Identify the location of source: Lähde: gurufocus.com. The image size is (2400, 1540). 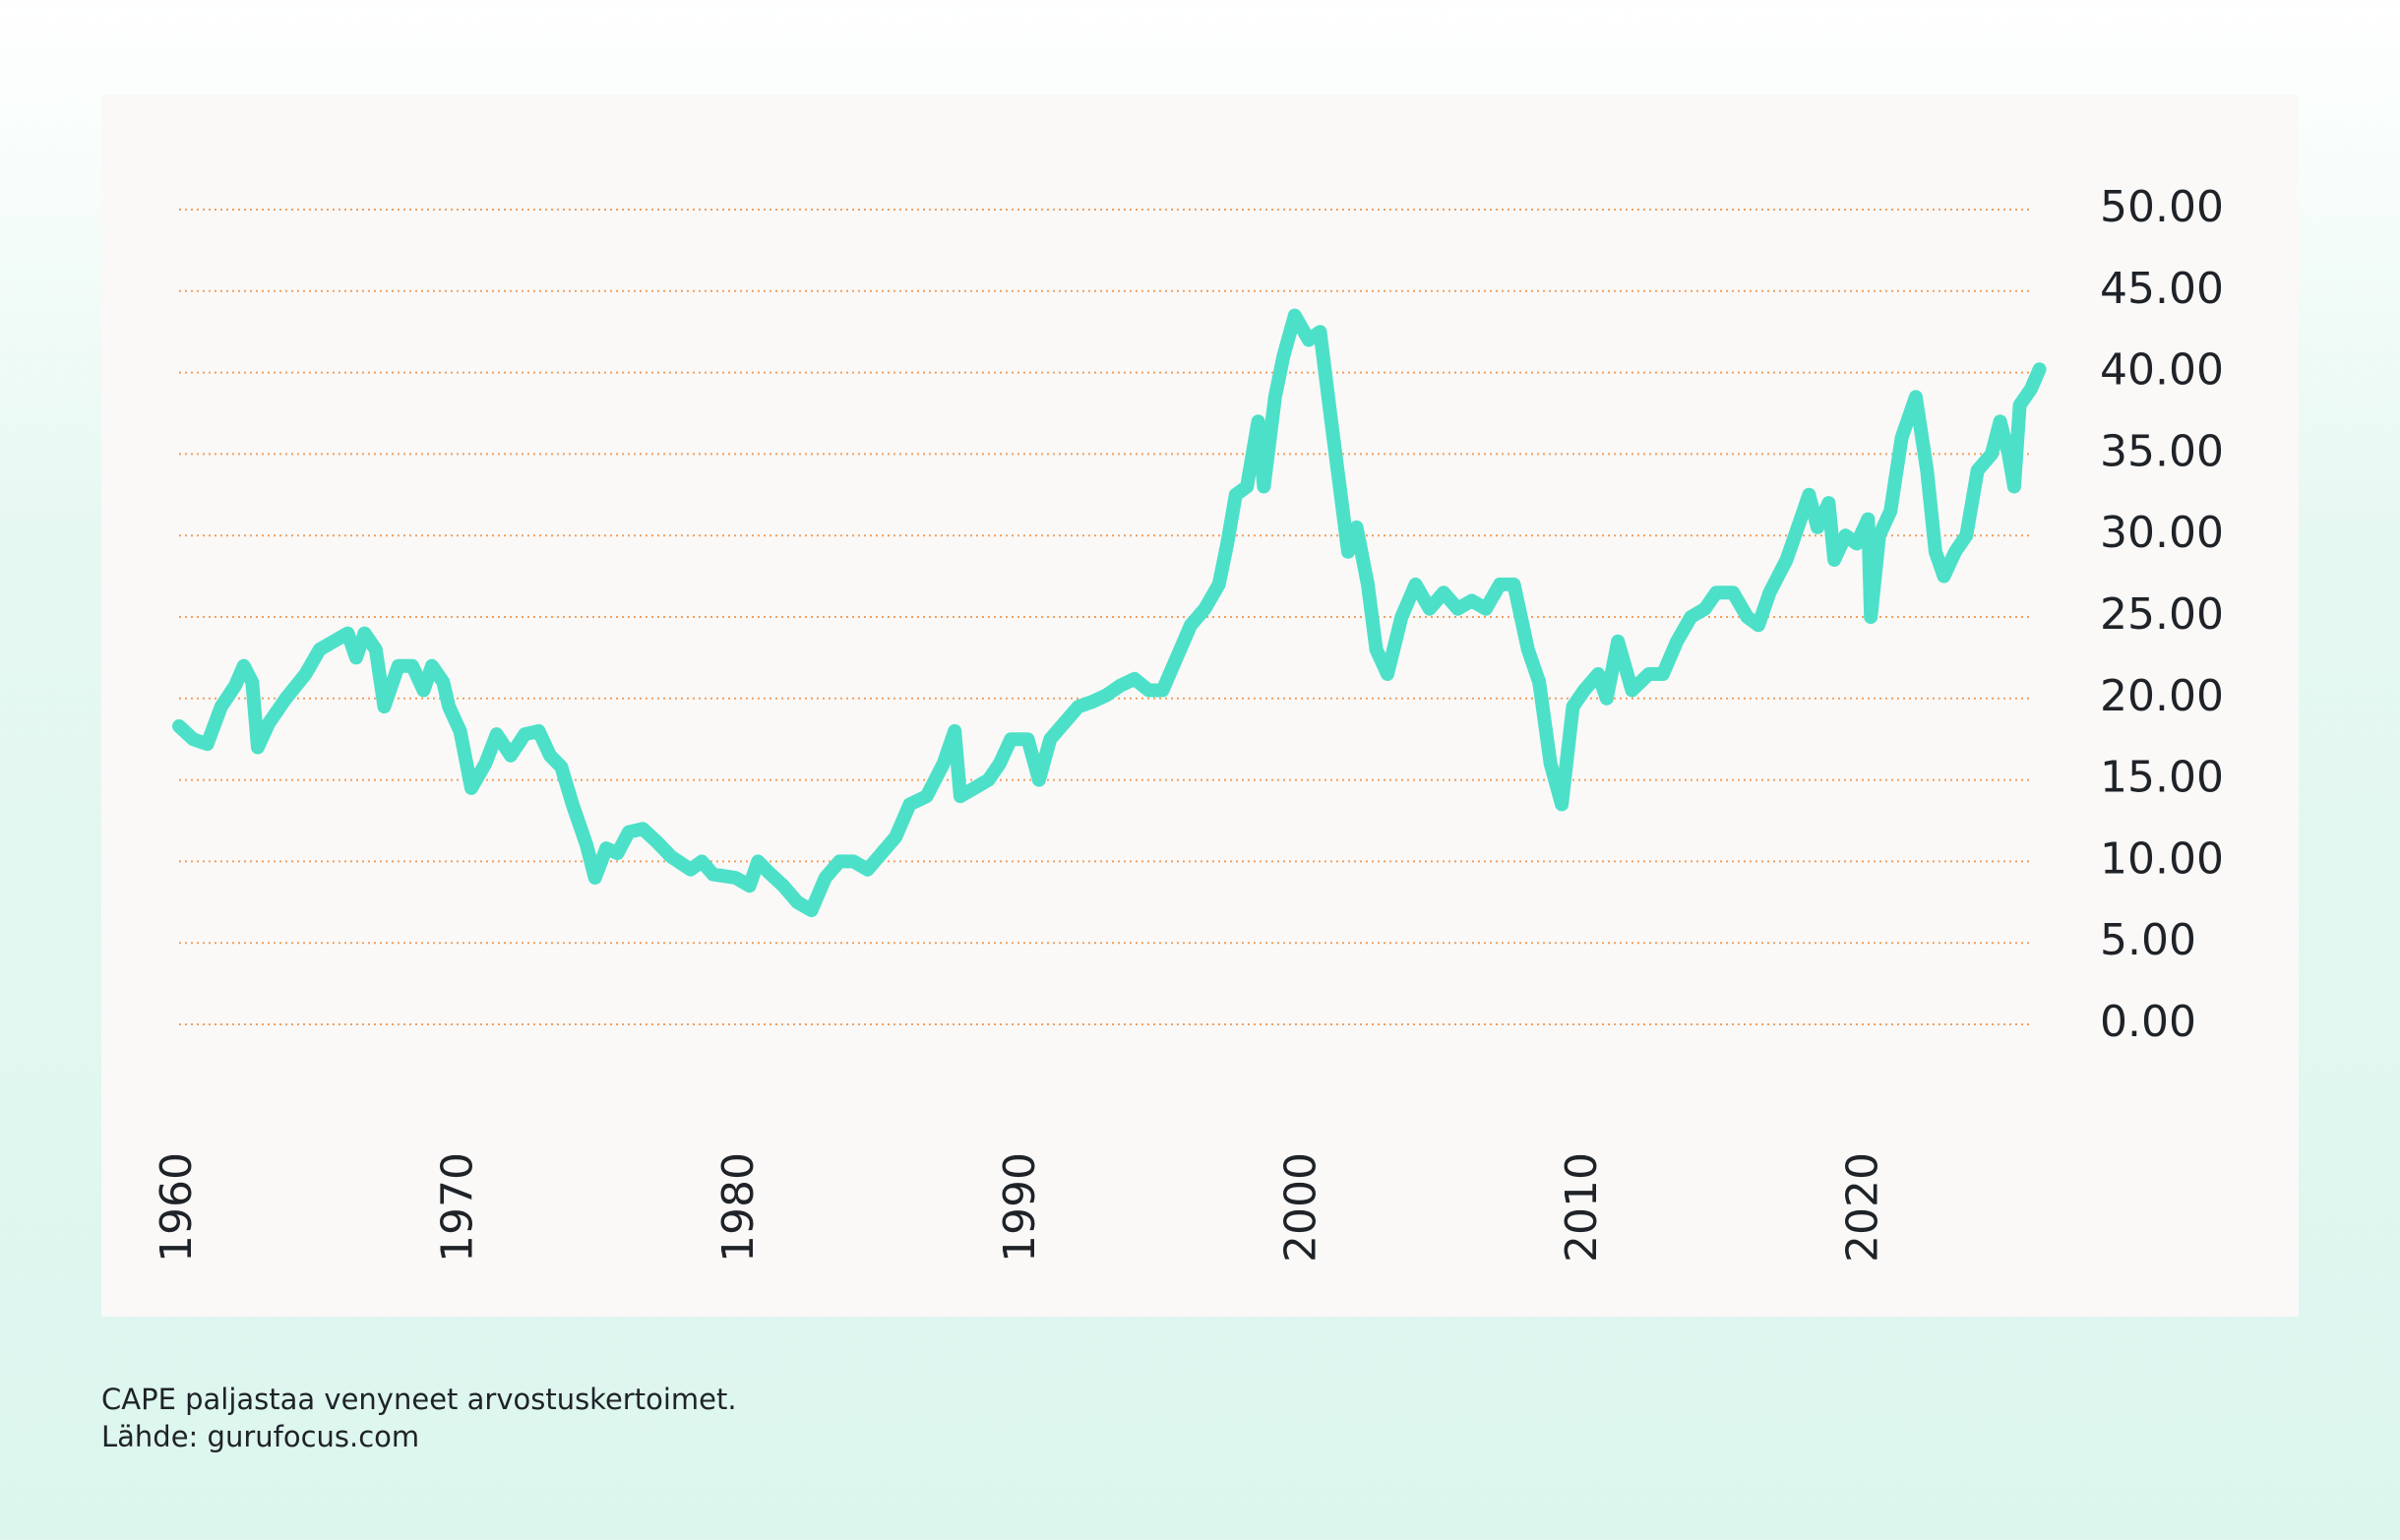
(260, 1436).